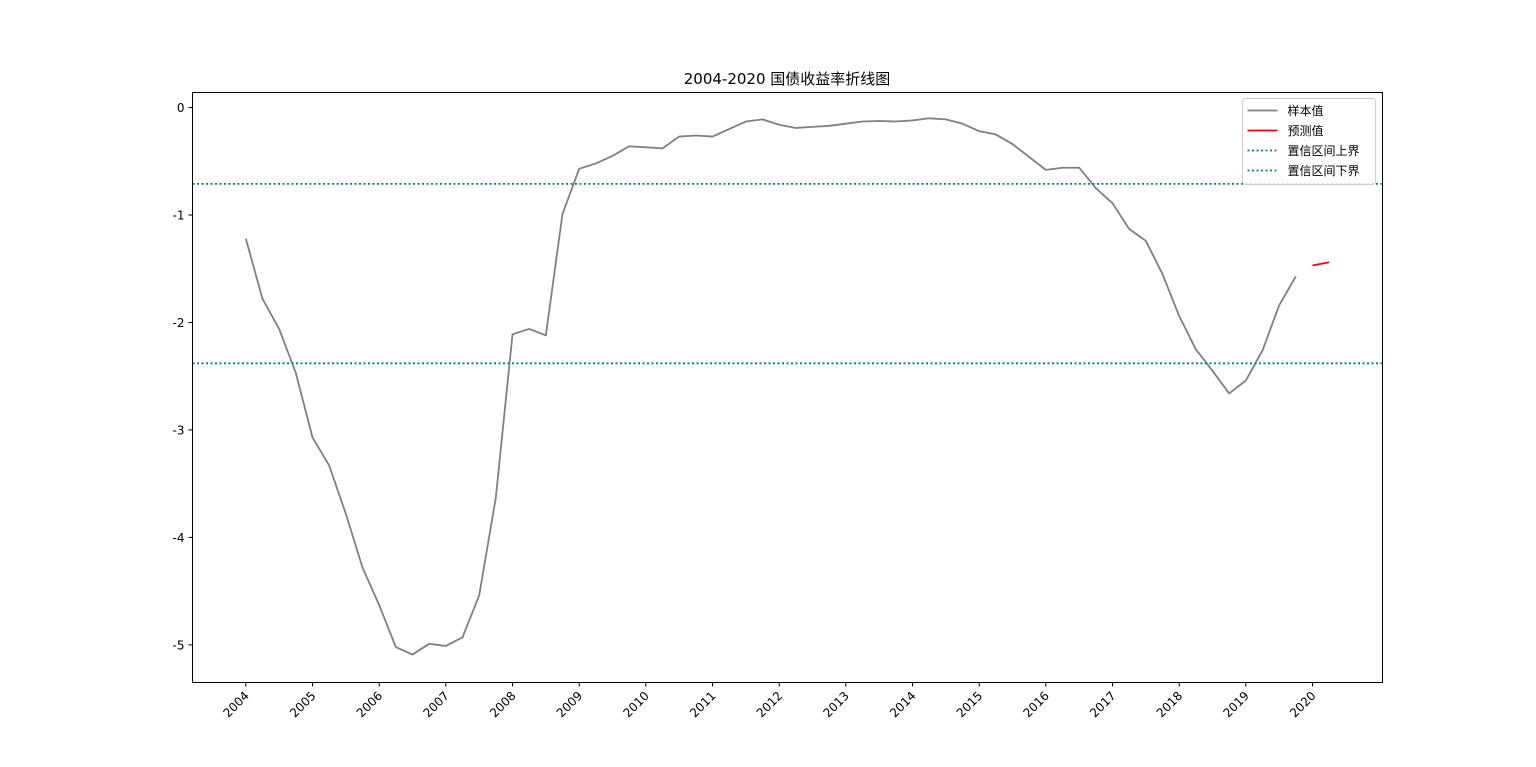 The height and width of the screenshot is (767, 1536). Describe the element at coordinates (179, 430) in the screenshot. I see `y-tick-label: -3` at that location.